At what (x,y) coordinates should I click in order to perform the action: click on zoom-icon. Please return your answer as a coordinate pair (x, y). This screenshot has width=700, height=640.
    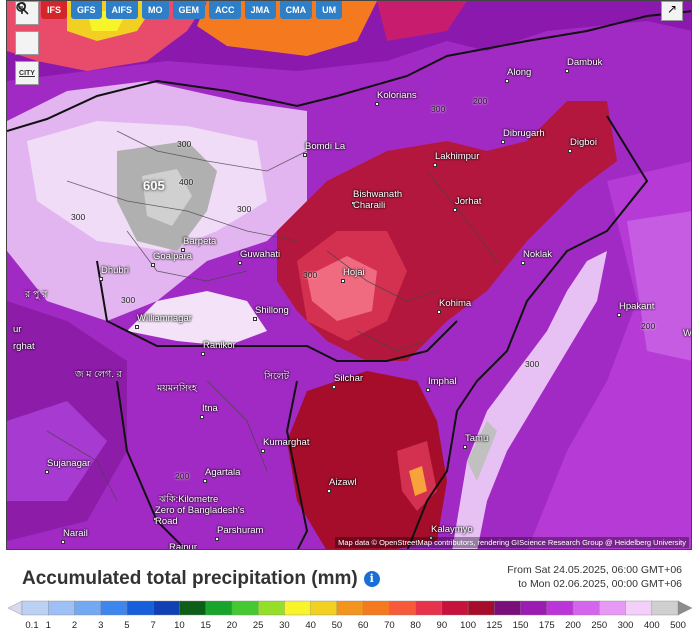
    Looking at the image, I should click on (27, 28).